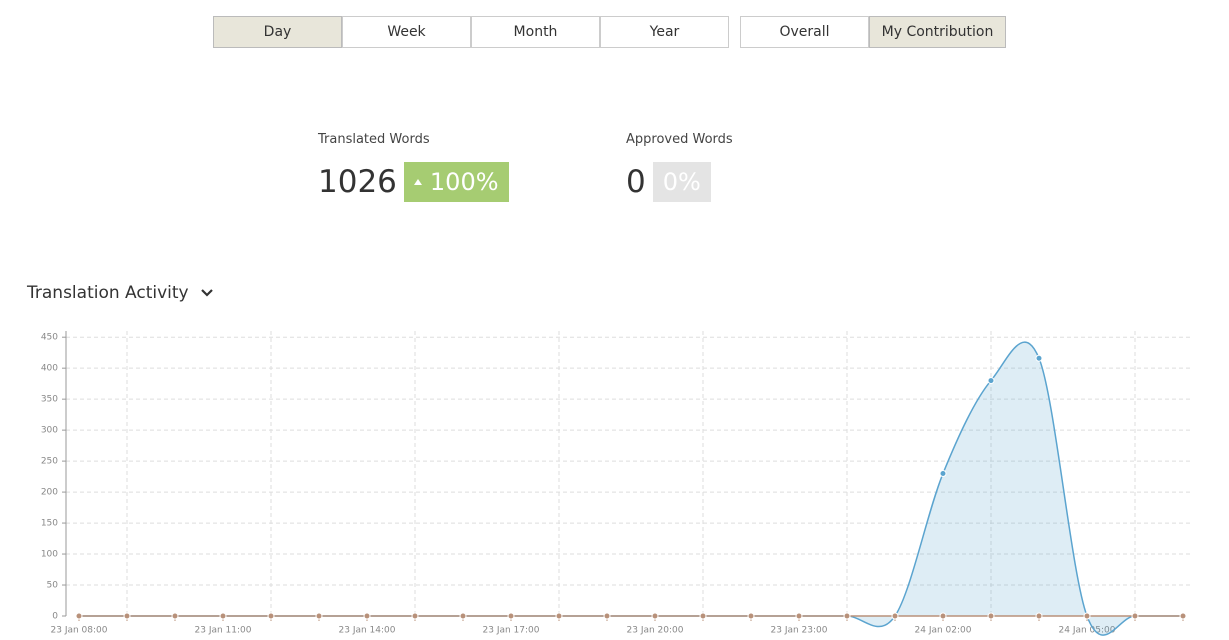  What do you see at coordinates (464, 182) in the screenshot?
I see `stat-change: 100%` at bounding box center [464, 182].